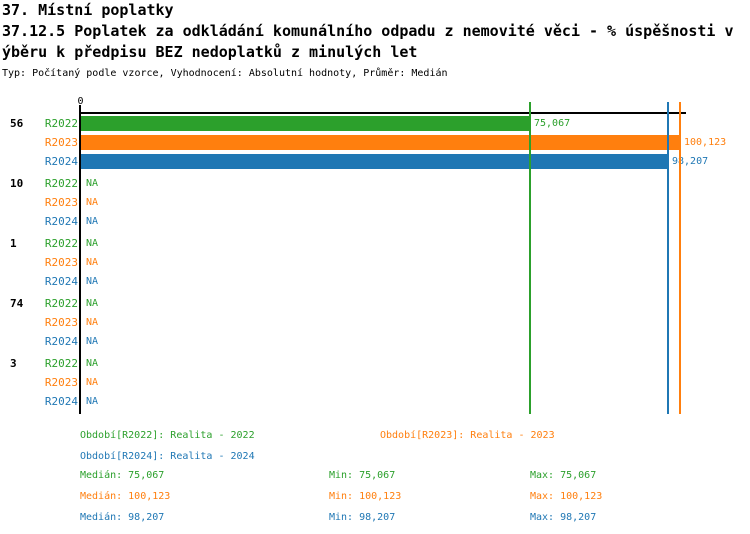 This screenshot has width=750, height=534. Describe the element at coordinates (167, 456) in the screenshot. I see `legend-item-r2024: Období[R2024]: Realita - 2024` at that location.